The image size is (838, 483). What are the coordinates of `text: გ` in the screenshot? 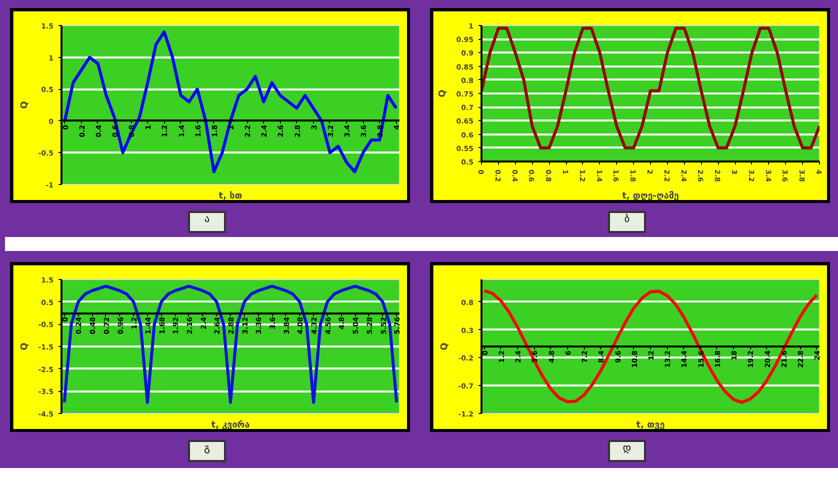 It's located at (207, 448).